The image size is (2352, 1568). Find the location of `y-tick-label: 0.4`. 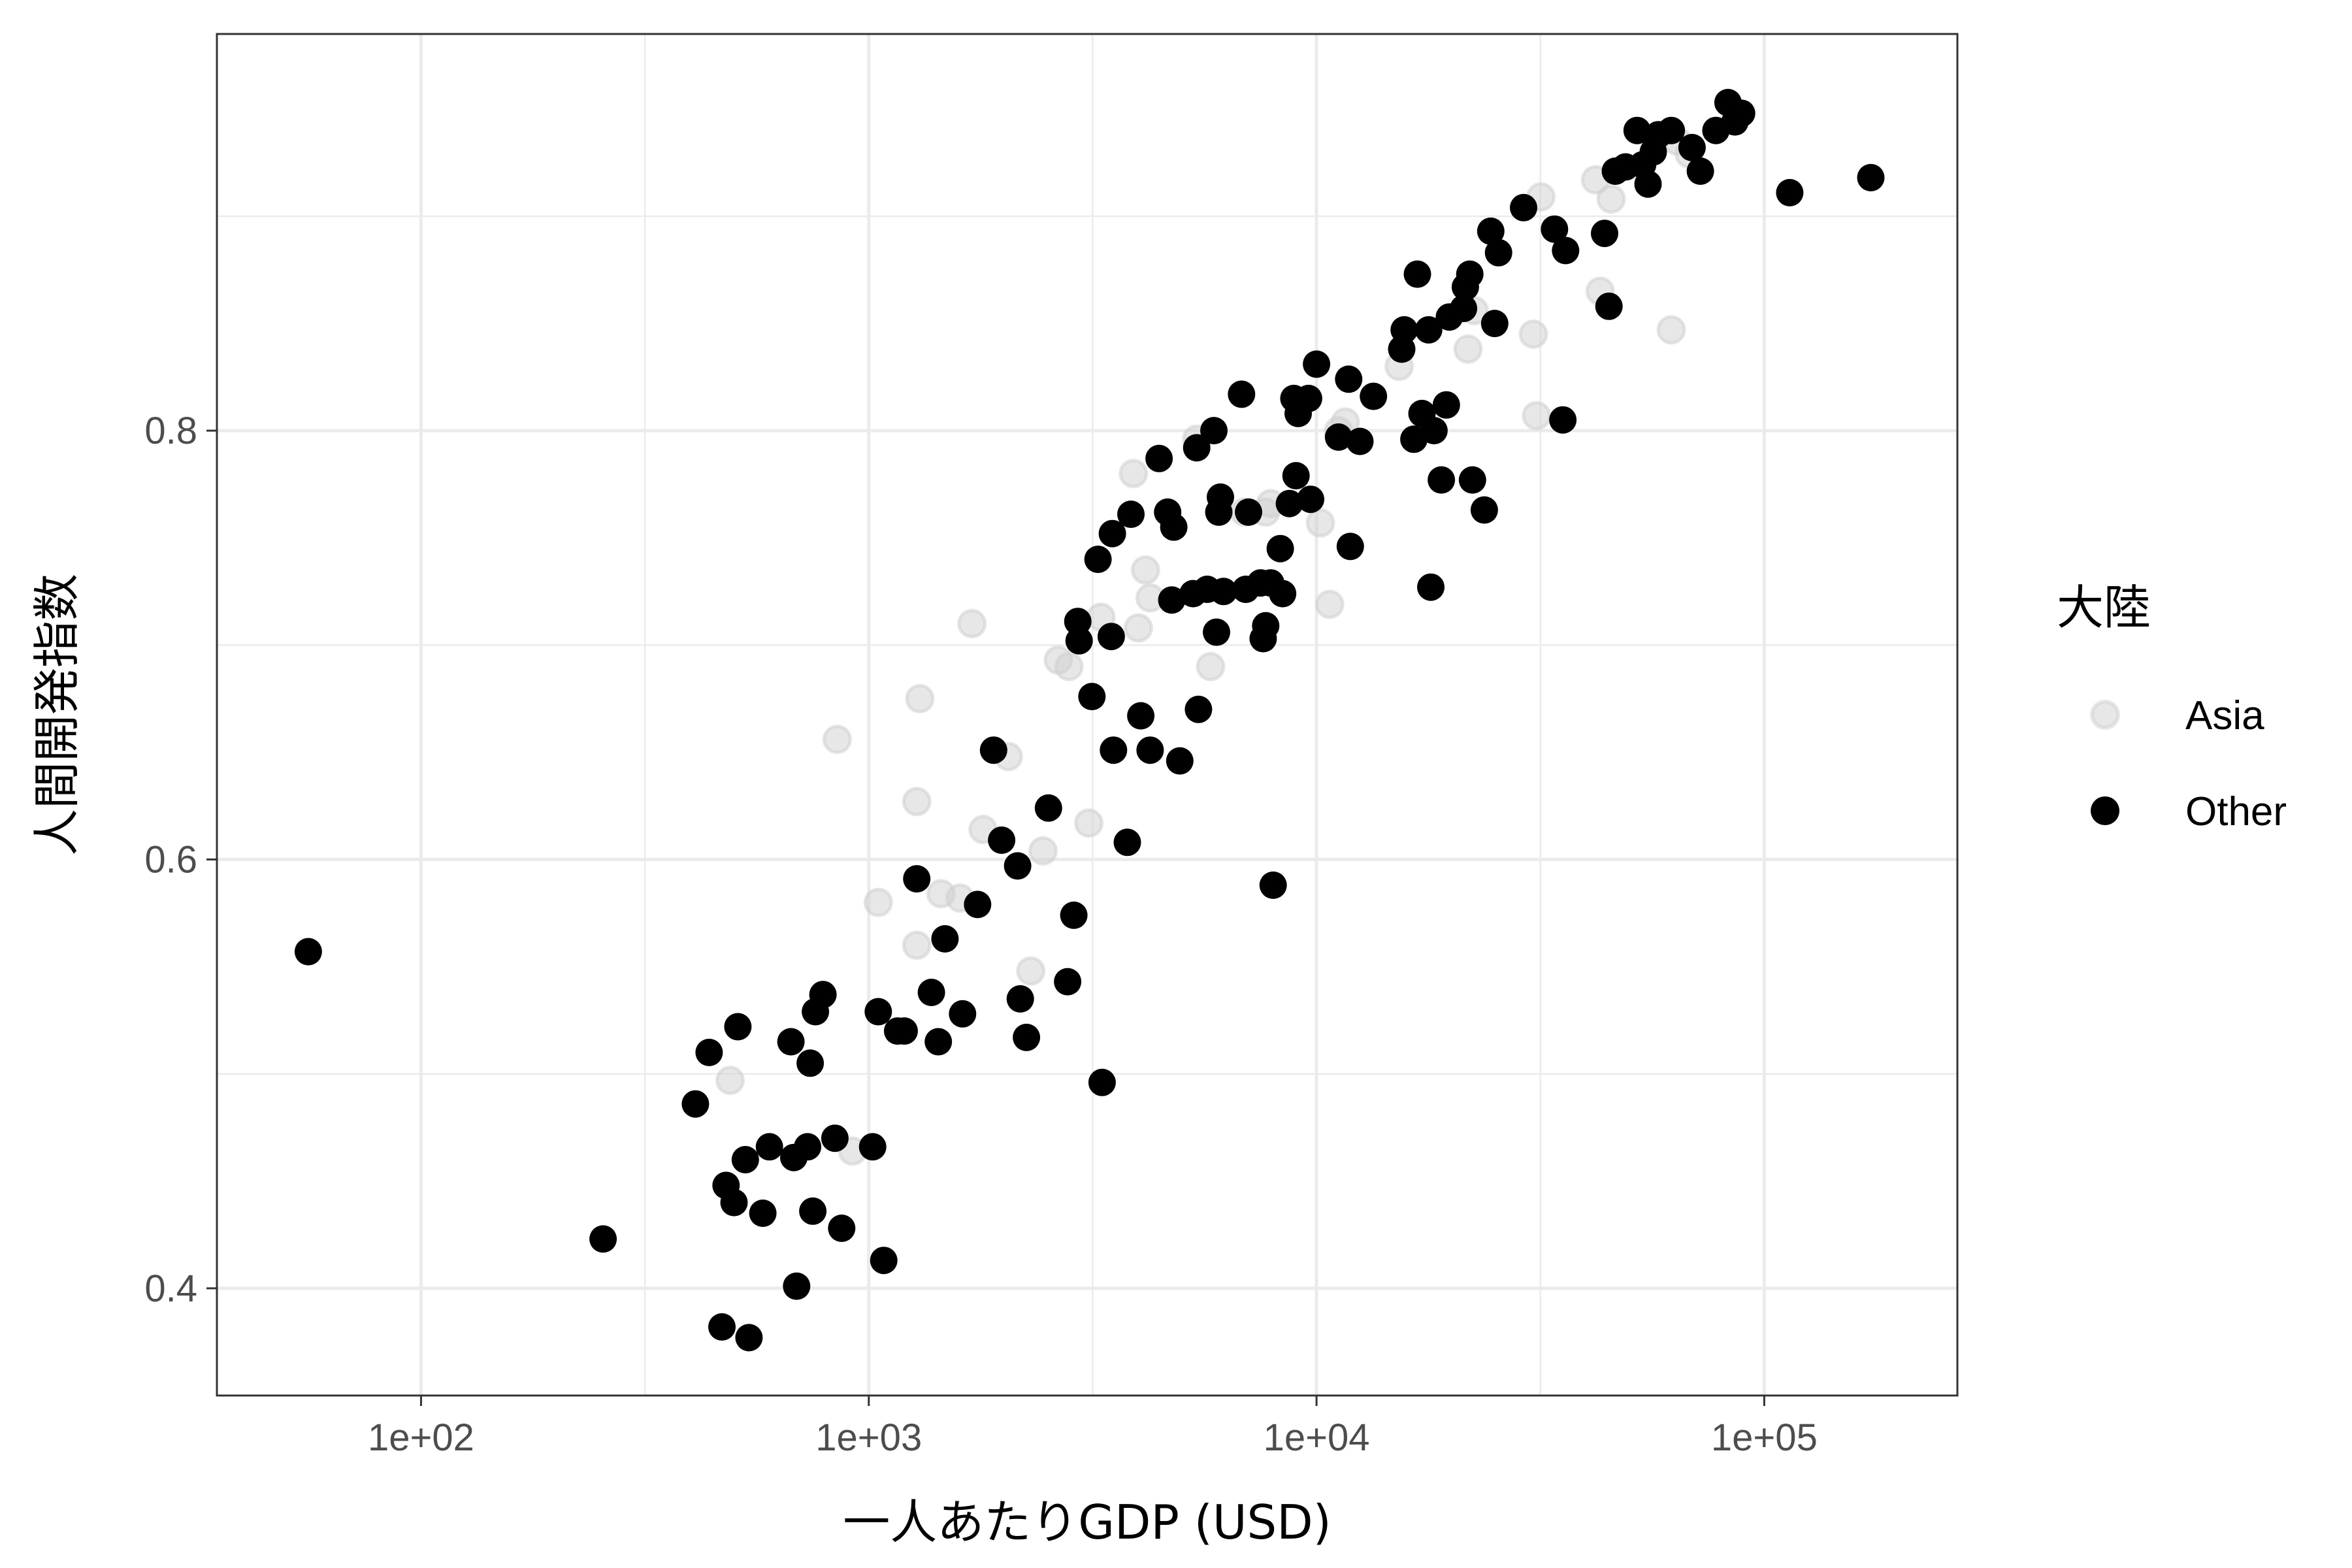

y-tick-label: 0.4 is located at coordinates (170, 1288).